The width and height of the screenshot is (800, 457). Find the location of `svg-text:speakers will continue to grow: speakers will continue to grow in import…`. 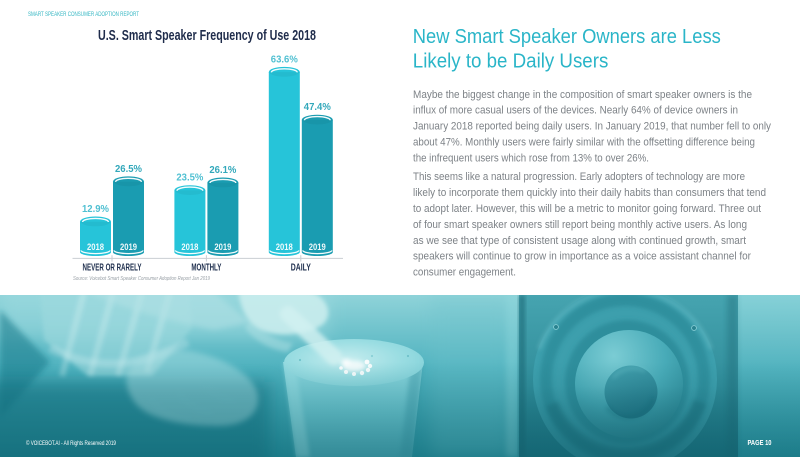

svg-text:speakers will continue to grow: speakers will continue to grow in import… is located at coordinates (582, 257).